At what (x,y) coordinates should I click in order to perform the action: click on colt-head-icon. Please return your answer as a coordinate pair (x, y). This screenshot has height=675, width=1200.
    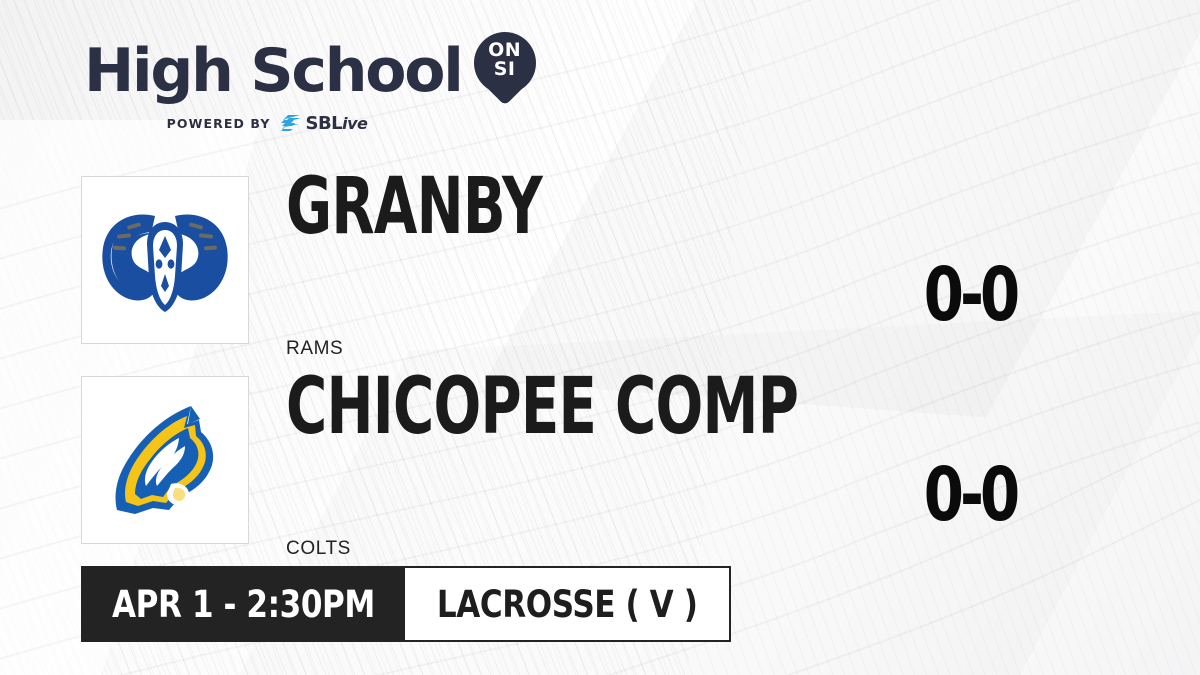
    Looking at the image, I should click on (164, 460).